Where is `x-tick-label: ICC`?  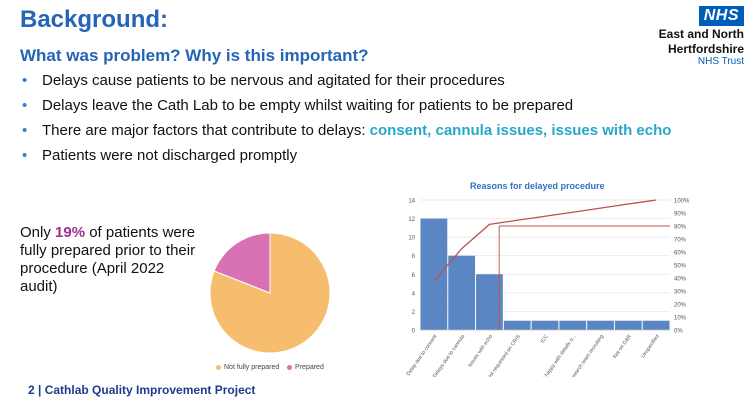 x-tick-label: ICC is located at coordinates (545, 339).